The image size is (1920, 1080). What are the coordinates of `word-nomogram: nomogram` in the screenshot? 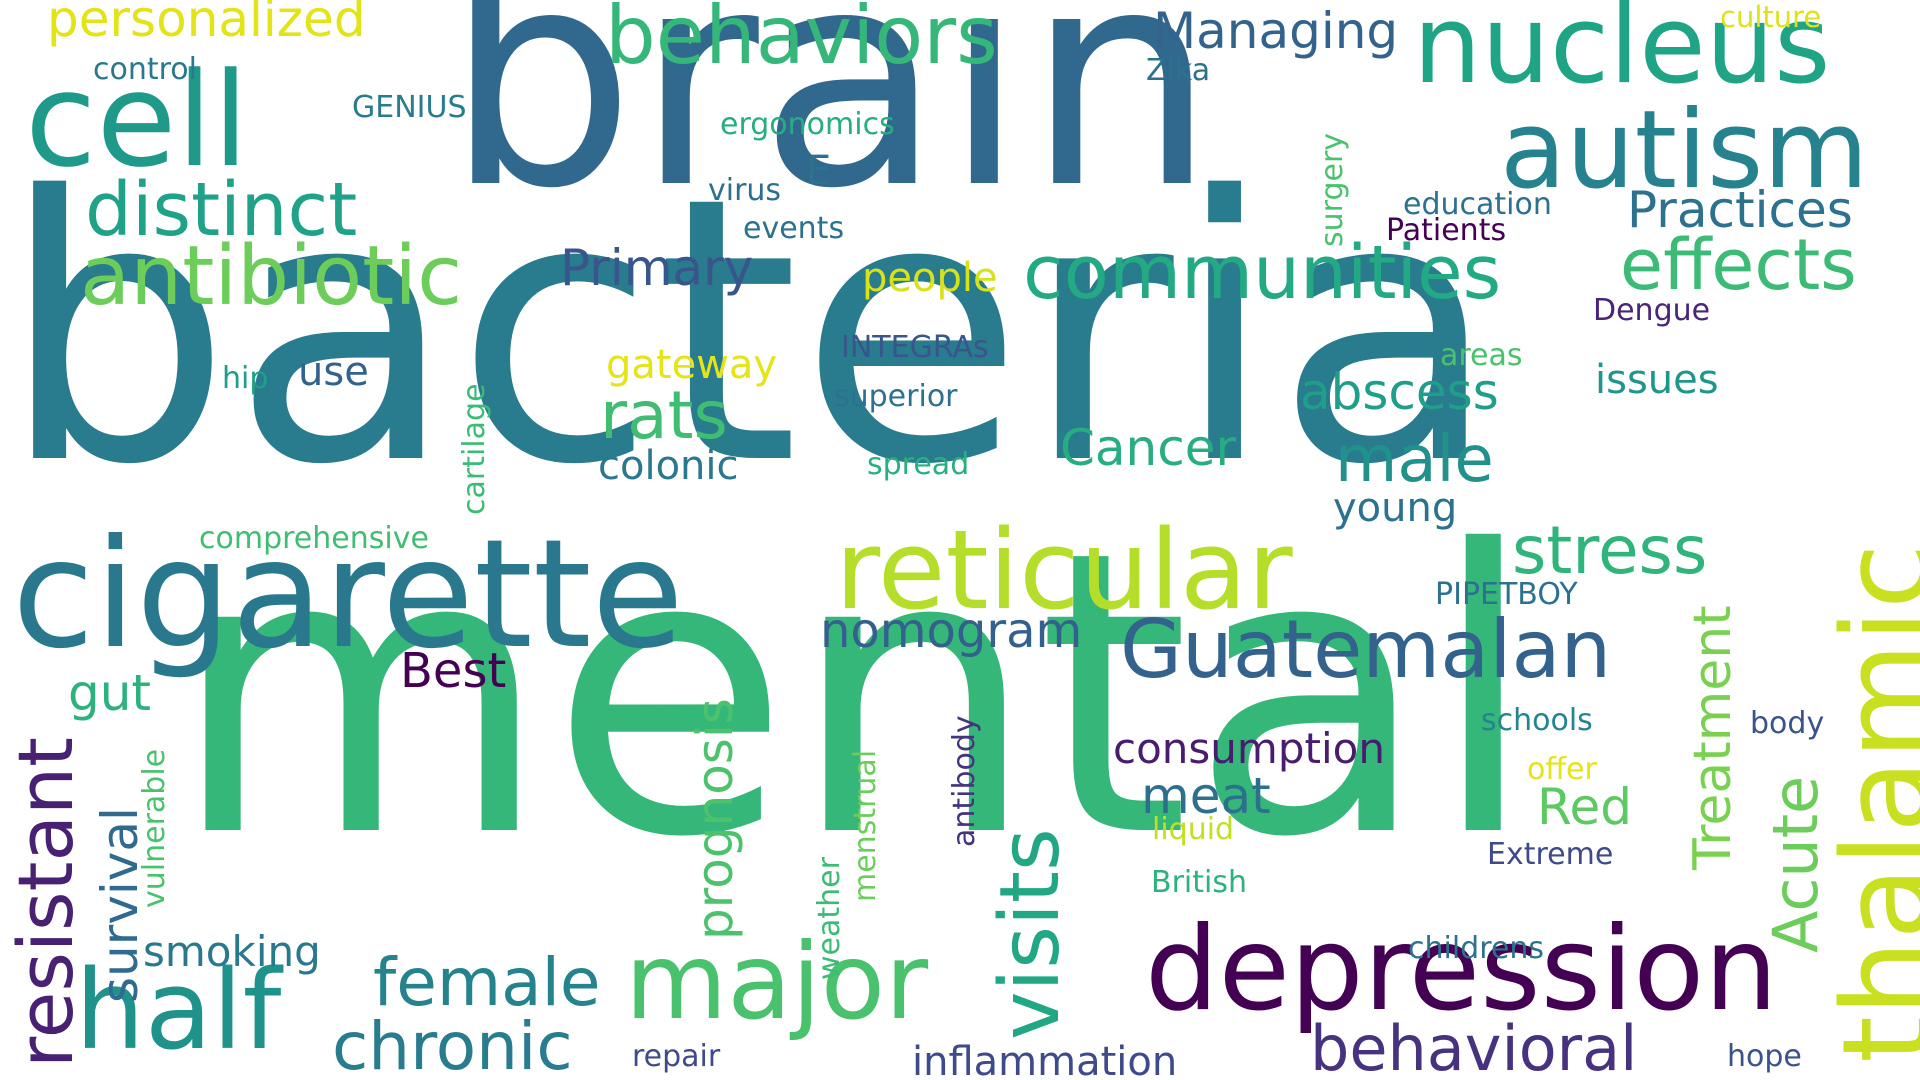 It's located at (951, 631).